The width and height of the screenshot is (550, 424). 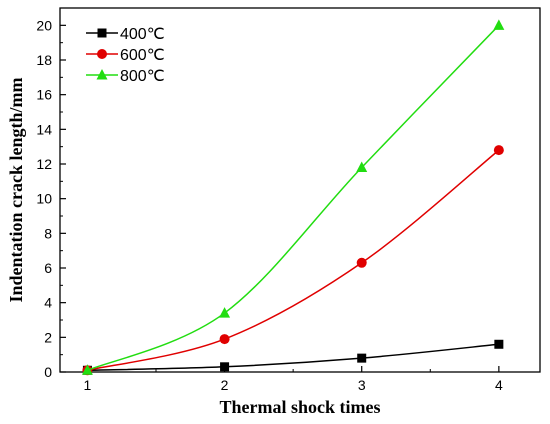 What do you see at coordinates (225, 385) in the screenshot?
I see `x-tick-label: 2` at bounding box center [225, 385].